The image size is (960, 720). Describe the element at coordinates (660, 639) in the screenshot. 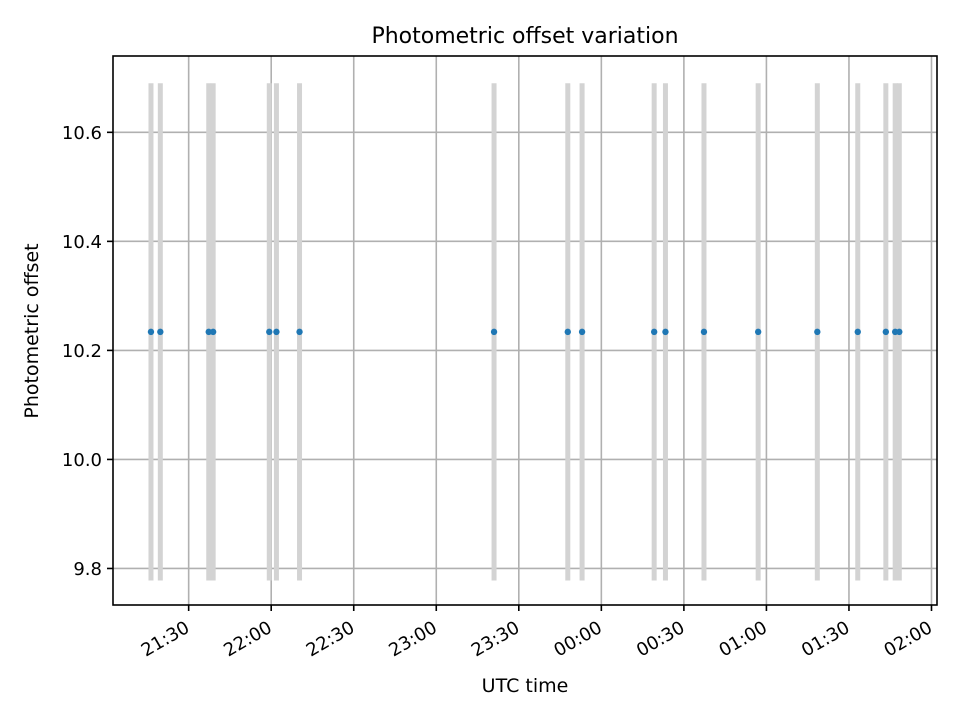

I see `x-tick-label: 00:30` at that location.